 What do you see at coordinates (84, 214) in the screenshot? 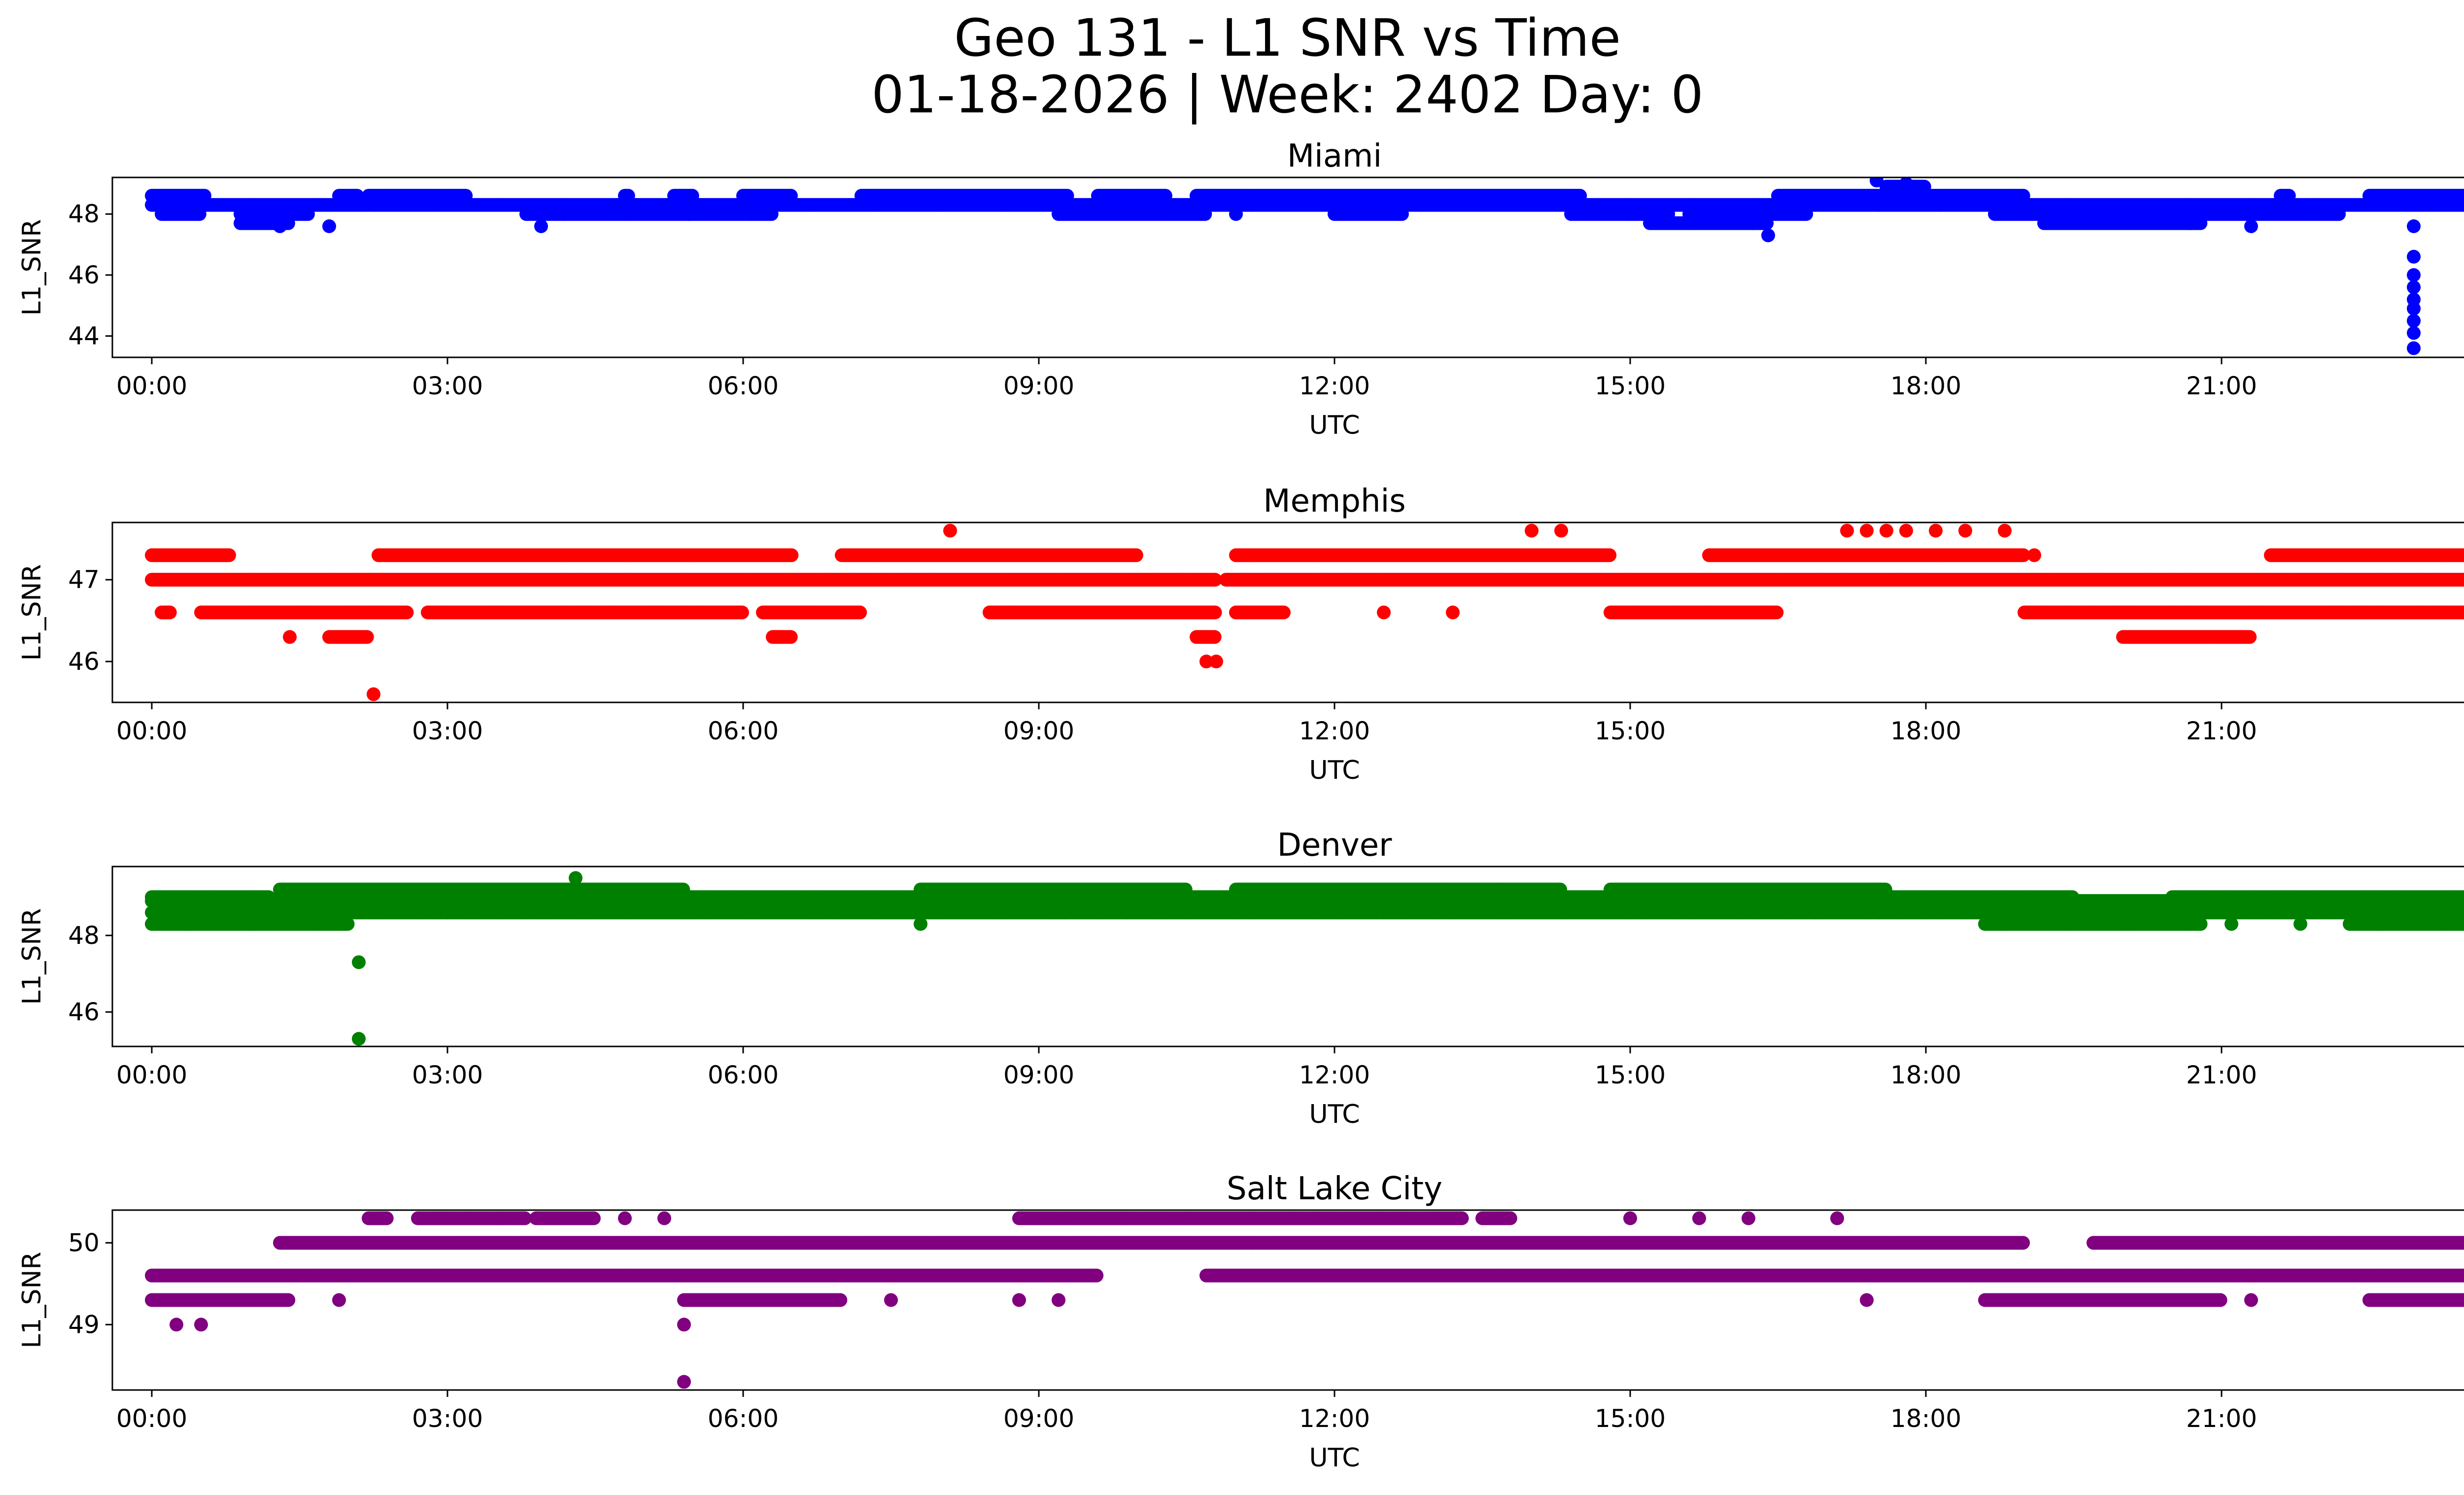
I see `y-tick-label: 48` at bounding box center [84, 214].